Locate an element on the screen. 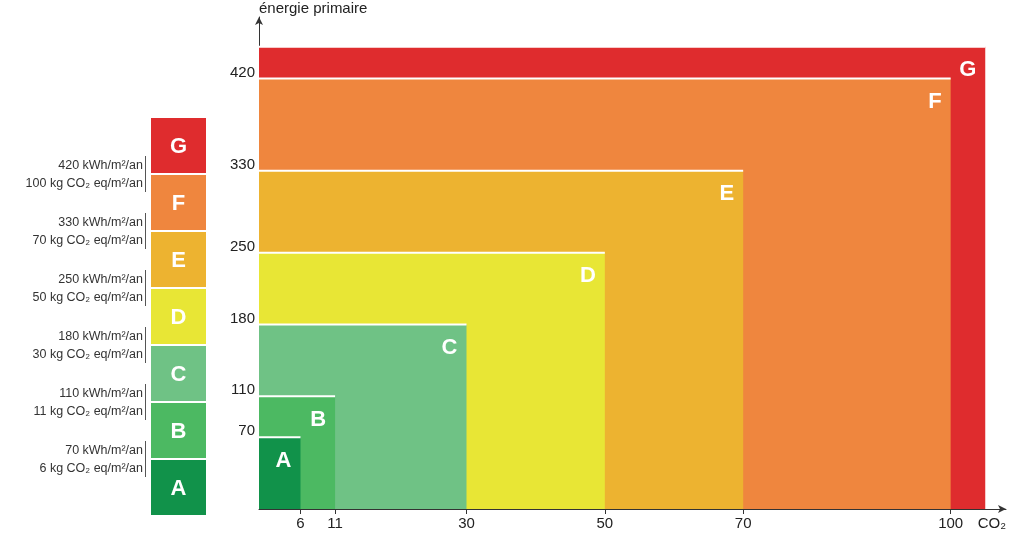 This screenshot has width=1016, height=535. x-tick-label: 50 is located at coordinates (605, 522).